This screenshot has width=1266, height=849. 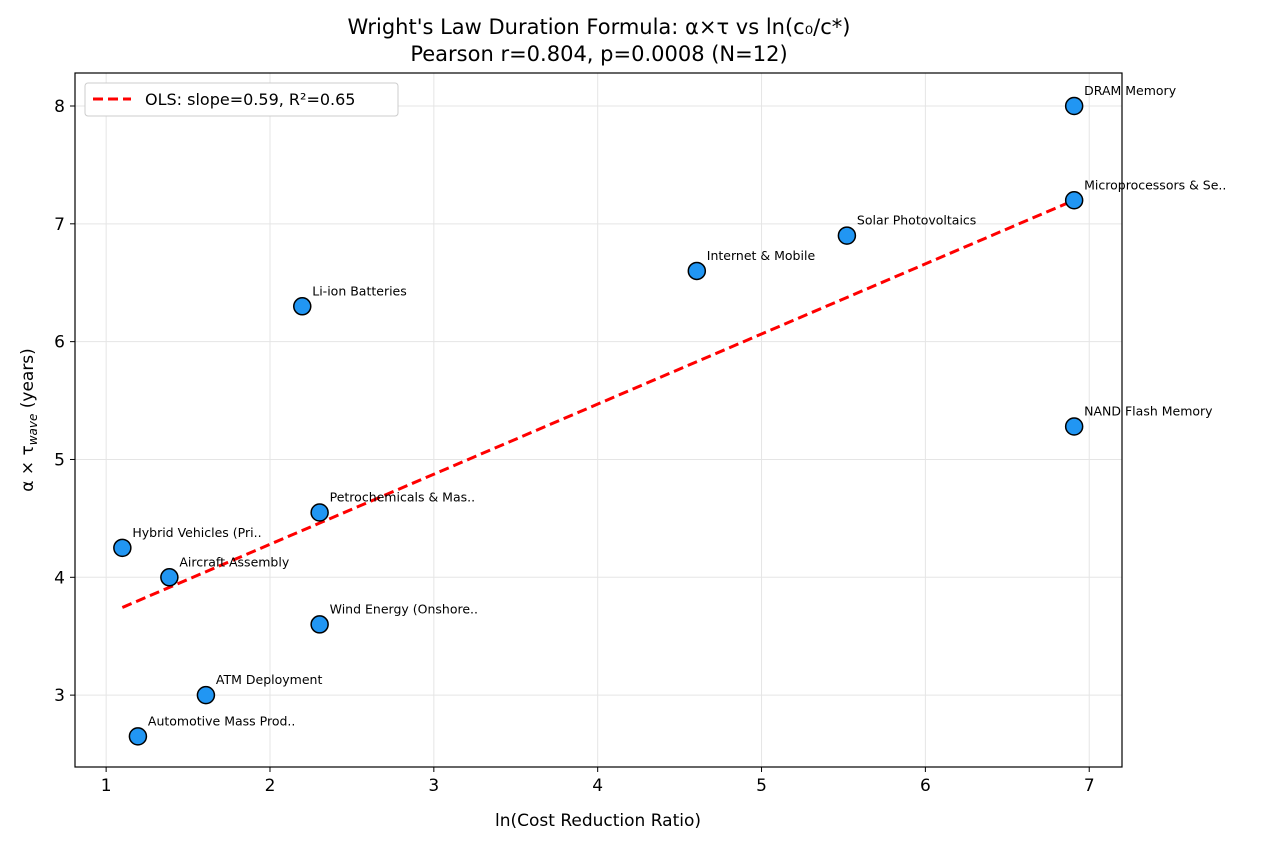 I want to click on y-label-sub: wave, so click(x=33, y=430).